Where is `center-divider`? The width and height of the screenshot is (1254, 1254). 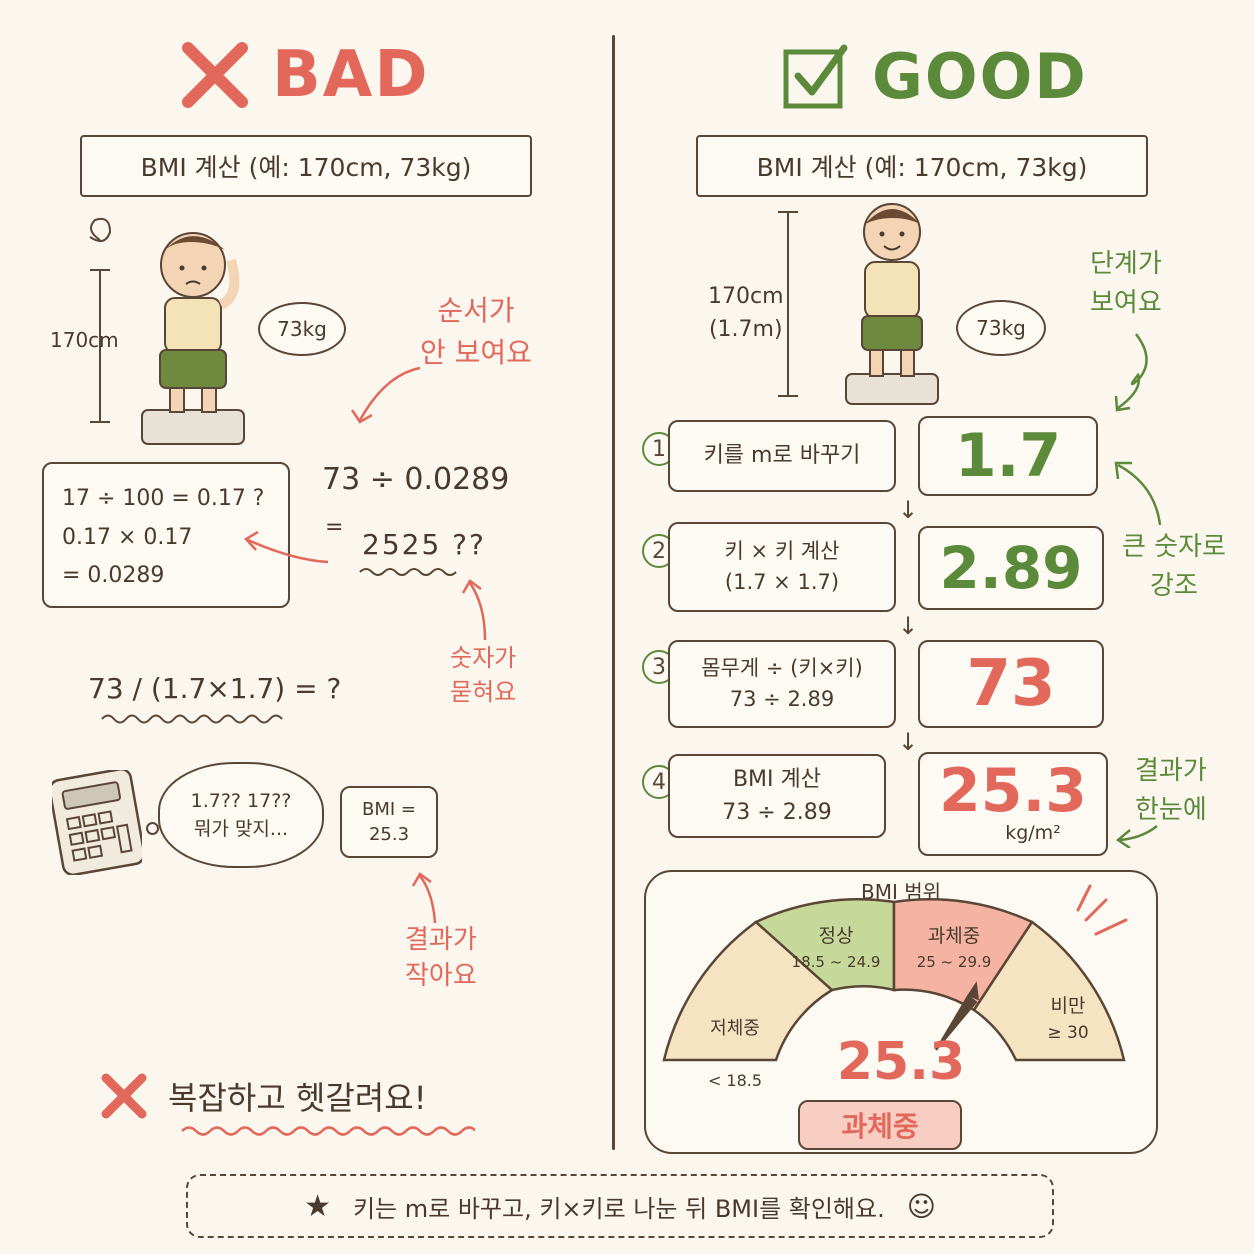 center-divider is located at coordinates (613, 592).